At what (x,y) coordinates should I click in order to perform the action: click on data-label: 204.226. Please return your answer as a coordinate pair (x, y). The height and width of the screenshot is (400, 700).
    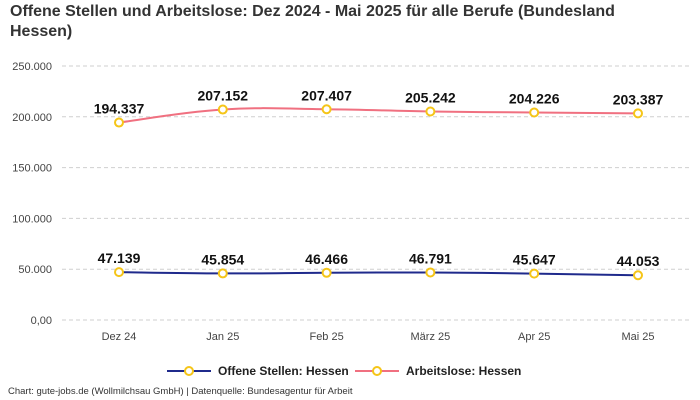
    Looking at the image, I should click on (534, 99).